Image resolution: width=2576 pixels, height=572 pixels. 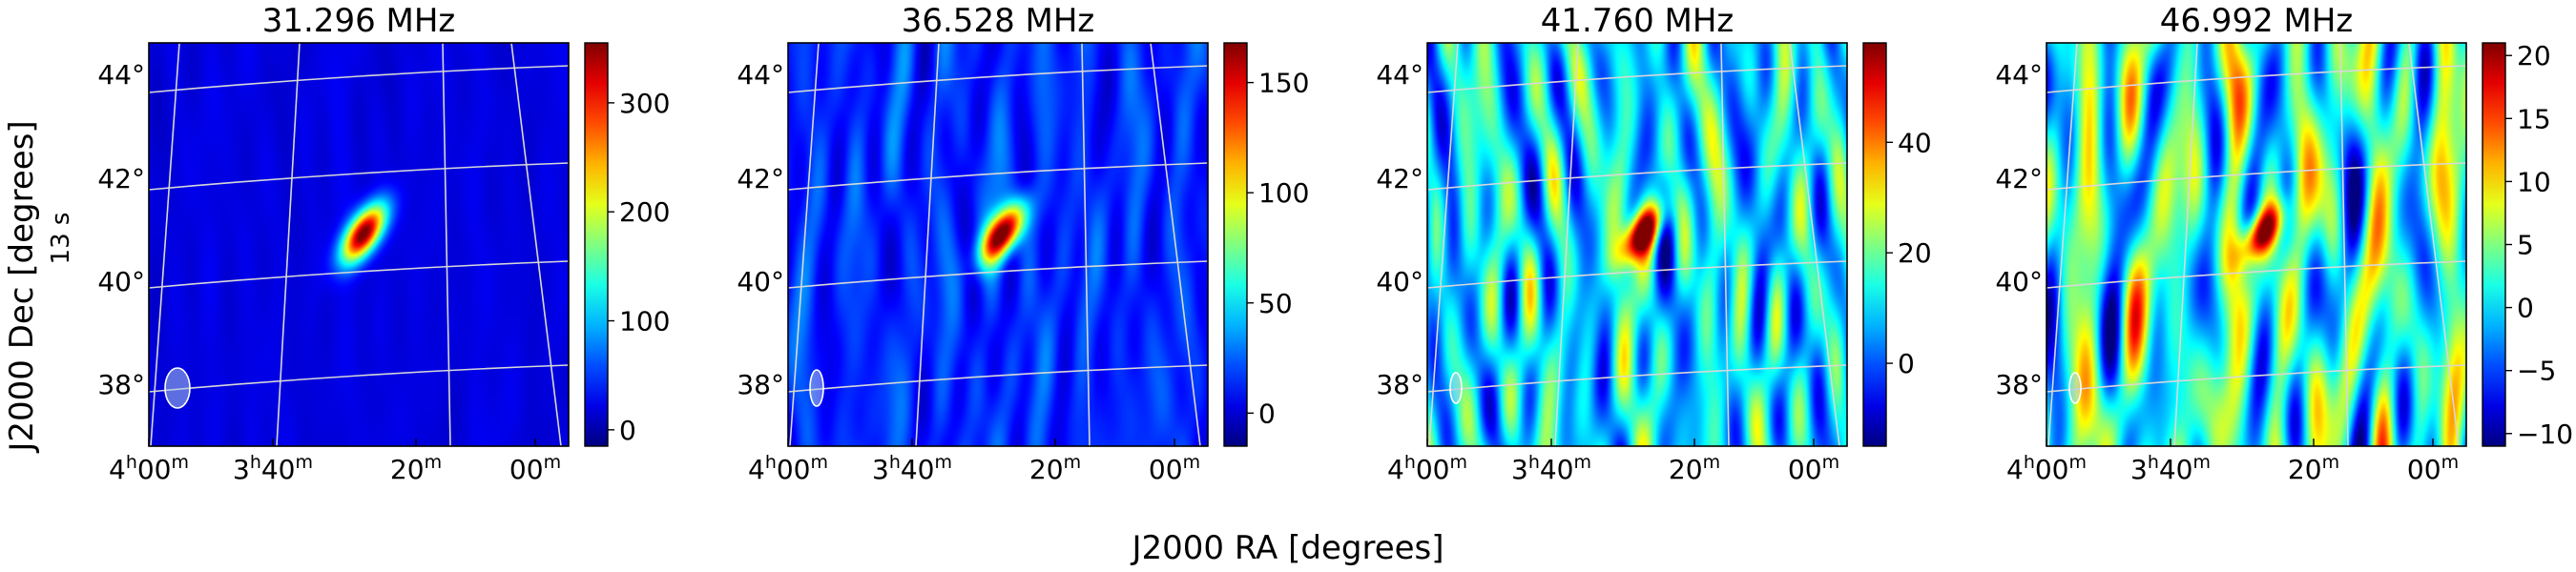 I want to click on colorbar-tick-label: 15, so click(x=2534, y=119).